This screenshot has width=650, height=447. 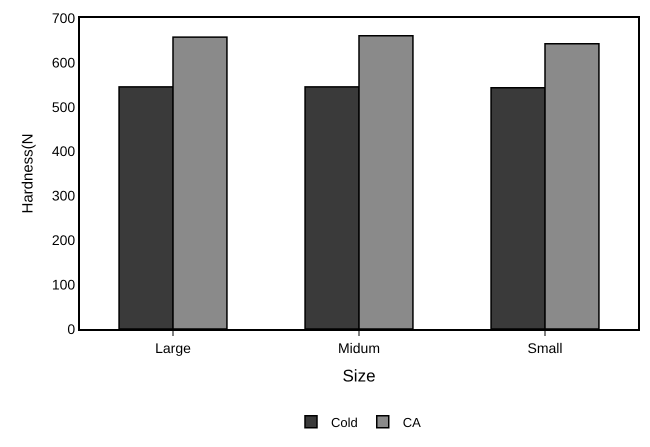 I want to click on y-tick-label: 500, so click(x=64, y=106).